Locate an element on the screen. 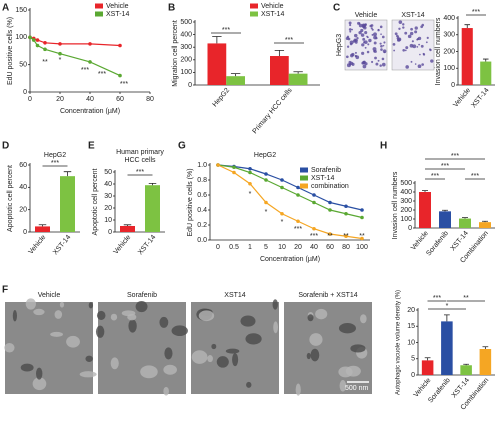 This screenshot has width=500, height=423. image-label: Sorafenib is located at coordinates (142, 295).